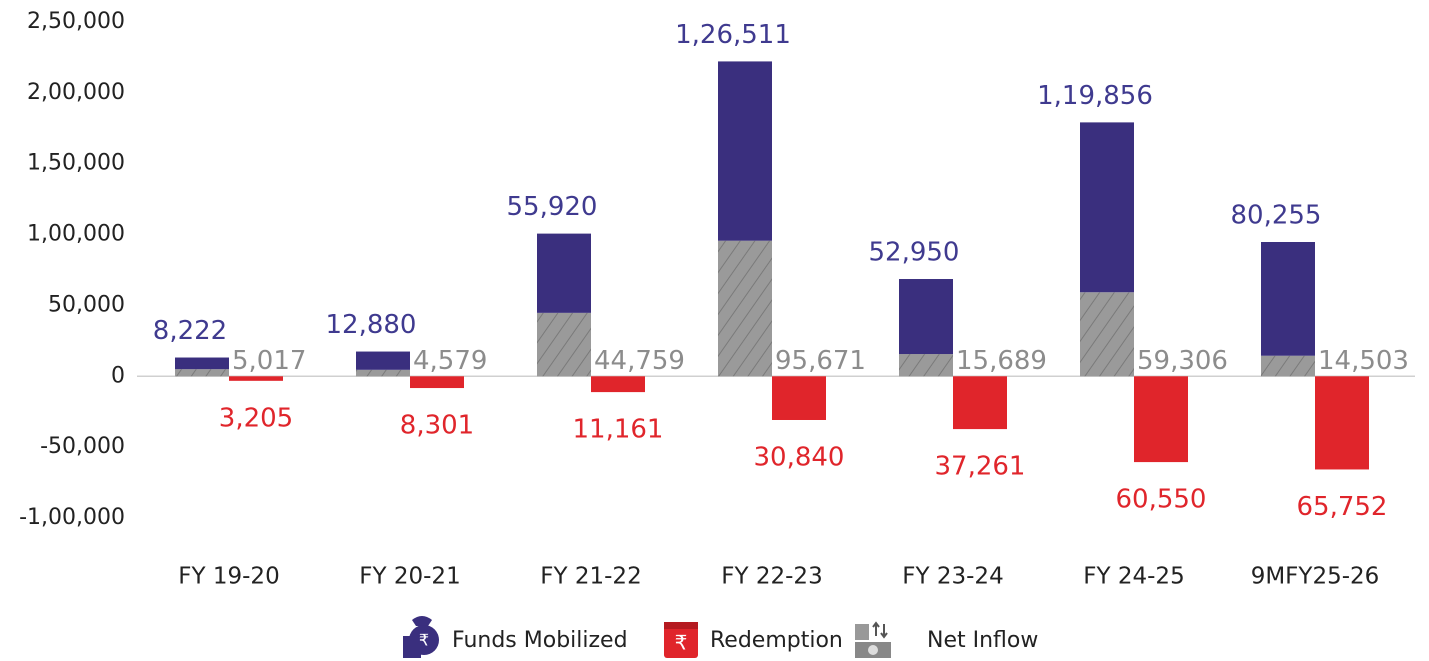 The image size is (1429, 661). Describe the element at coordinates (190, 331) in the screenshot. I see `data-label: 8,222` at that location.